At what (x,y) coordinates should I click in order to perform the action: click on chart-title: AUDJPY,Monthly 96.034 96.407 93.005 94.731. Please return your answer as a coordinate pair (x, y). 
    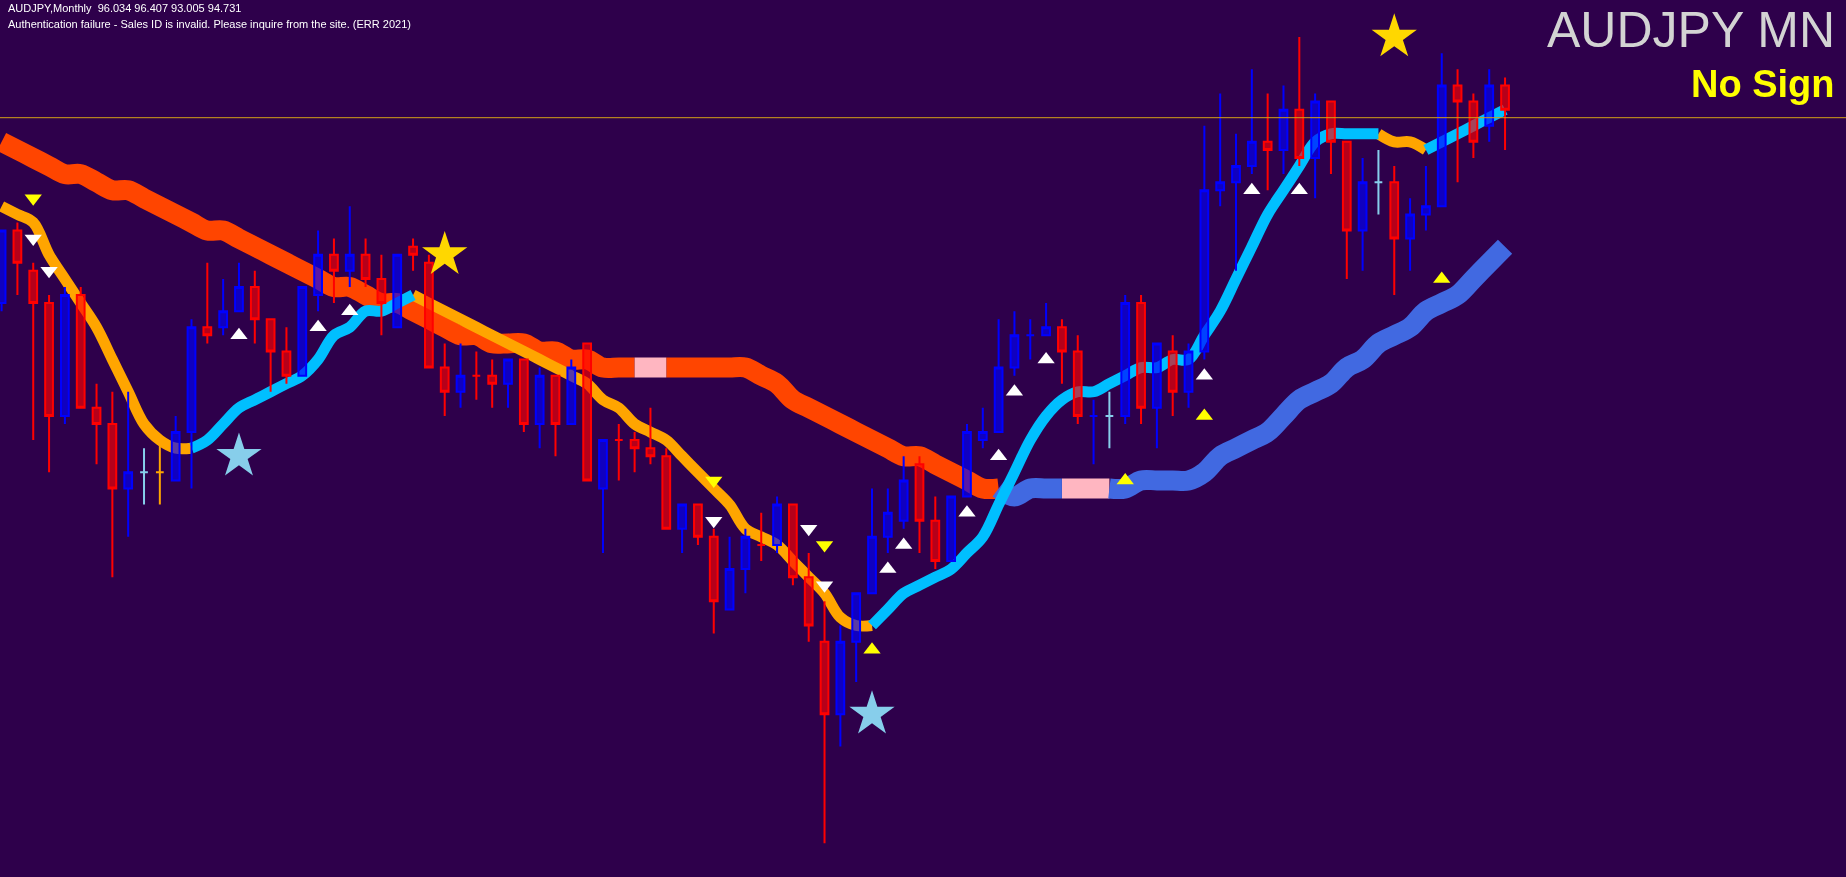
    Looking at the image, I should click on (125, 8).